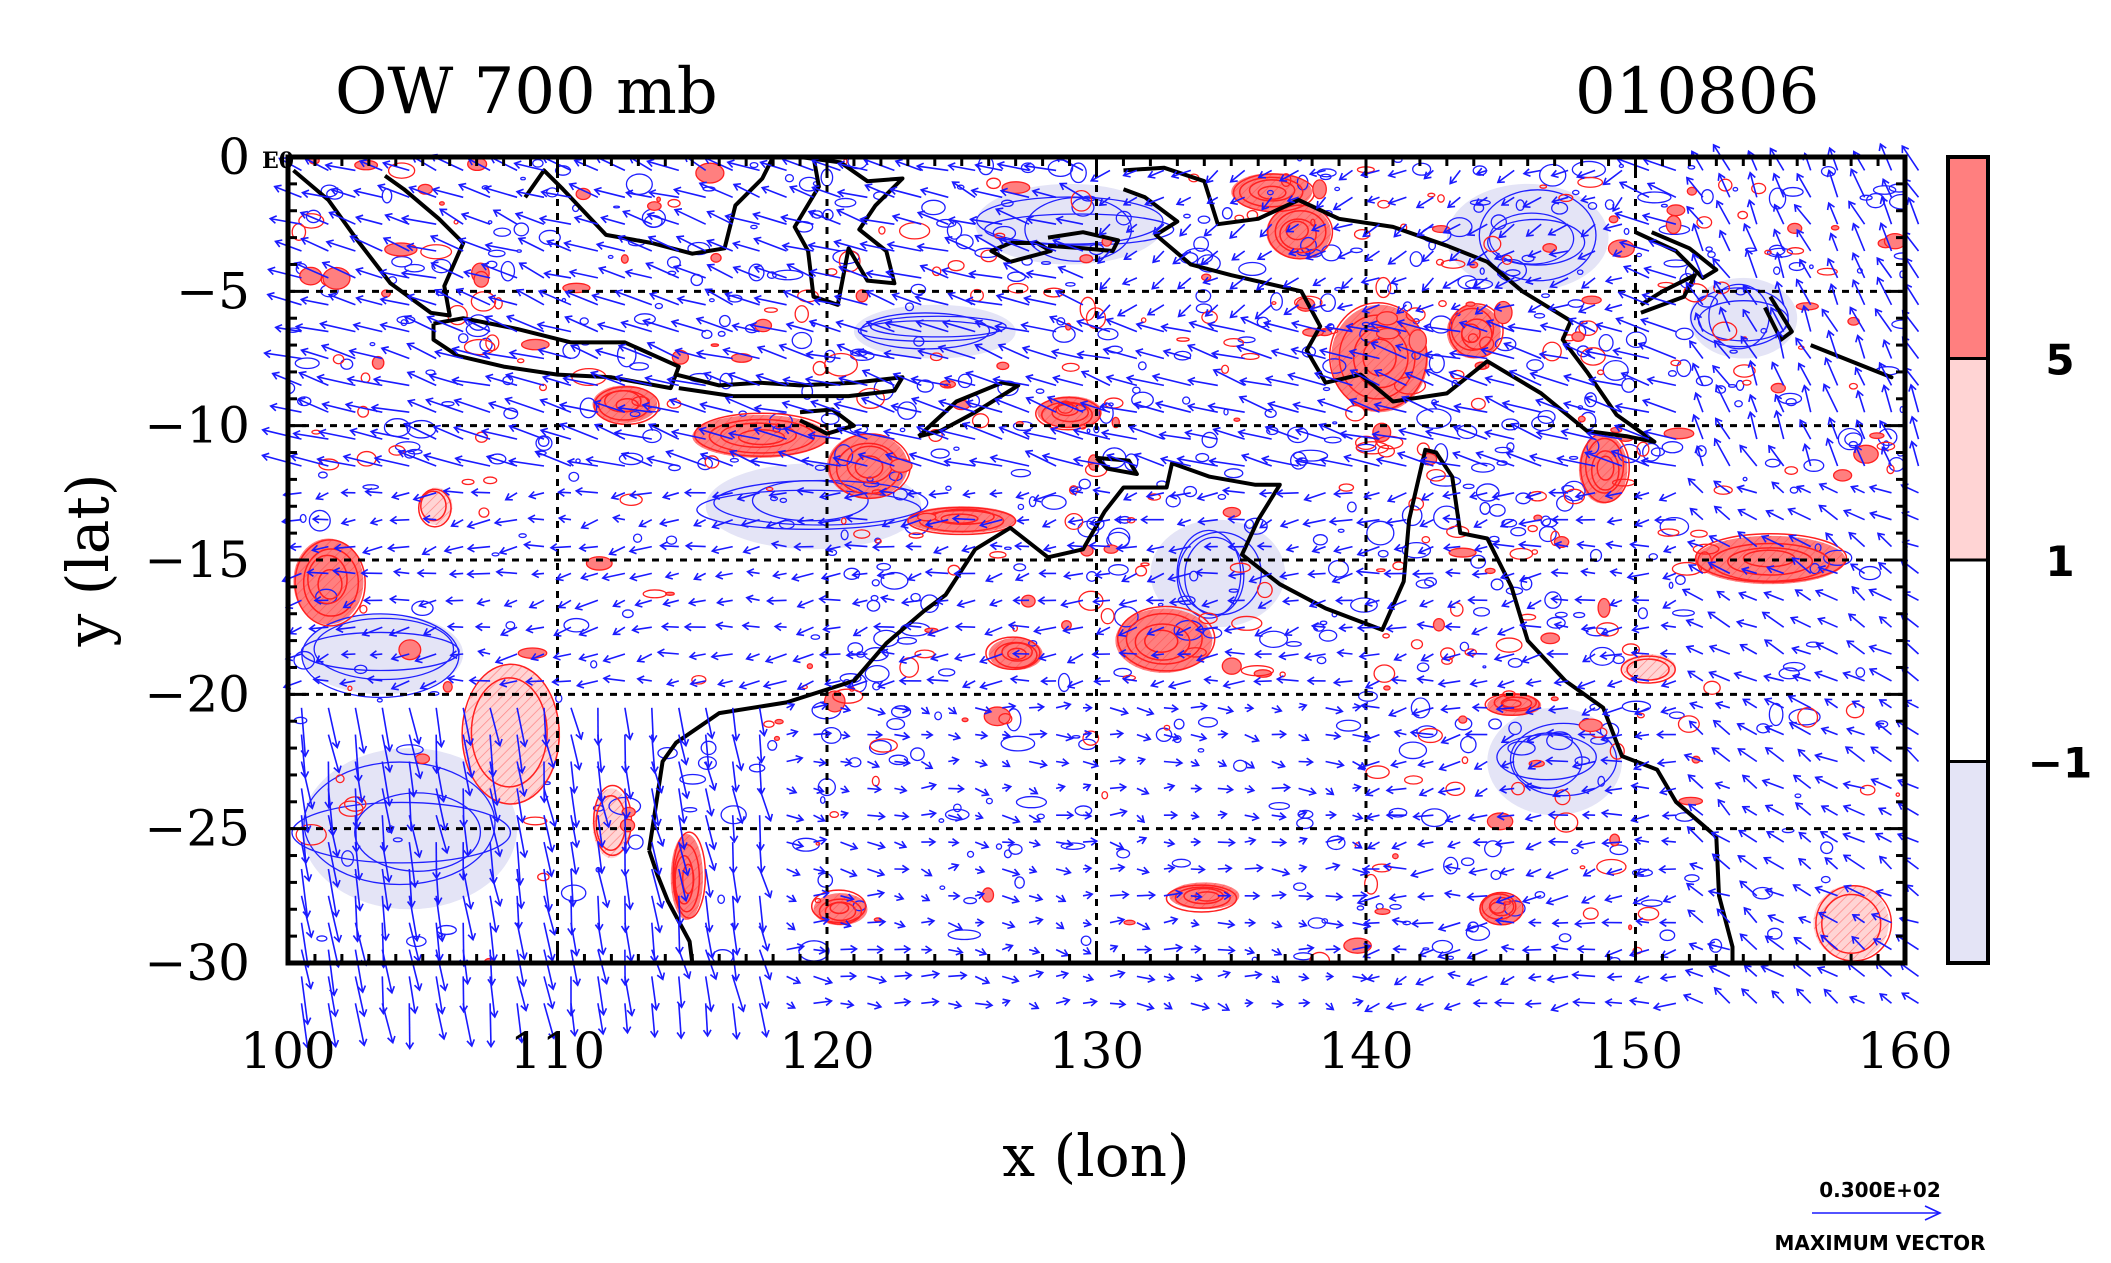 The image size is (2111, 1263). Describe the element at coordinates (197, 694) in the screenshot. I see `y-tick-label: −20` at that location.